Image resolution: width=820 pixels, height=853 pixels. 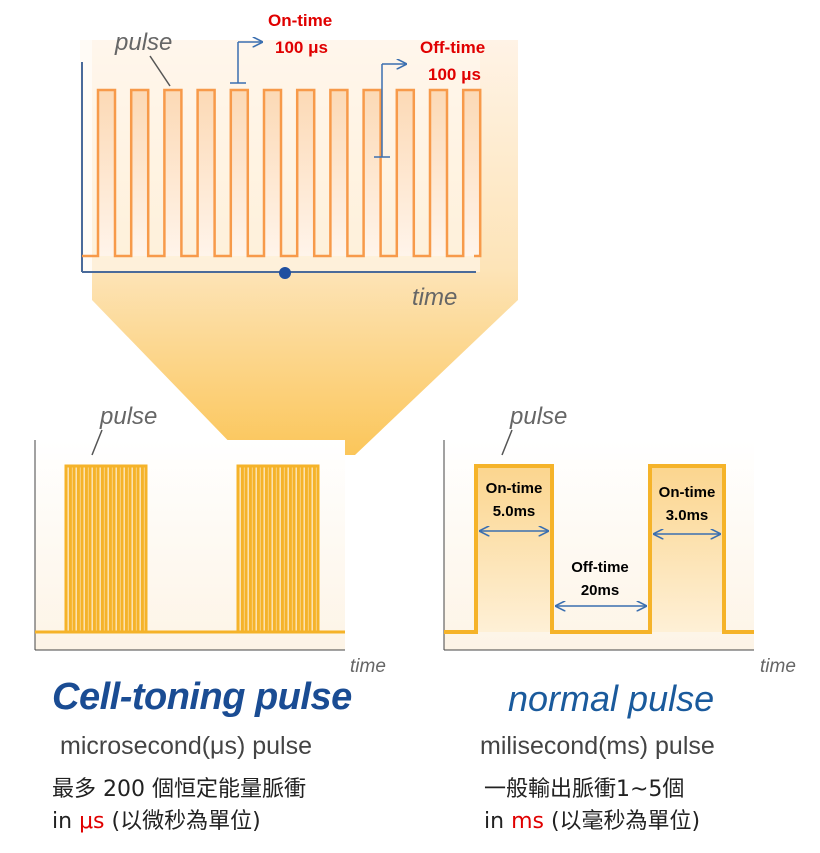 What do you see at coordinates (778, 666) in the screenshot?
I see `right-time-label: time` at bounding box center [778, 666].